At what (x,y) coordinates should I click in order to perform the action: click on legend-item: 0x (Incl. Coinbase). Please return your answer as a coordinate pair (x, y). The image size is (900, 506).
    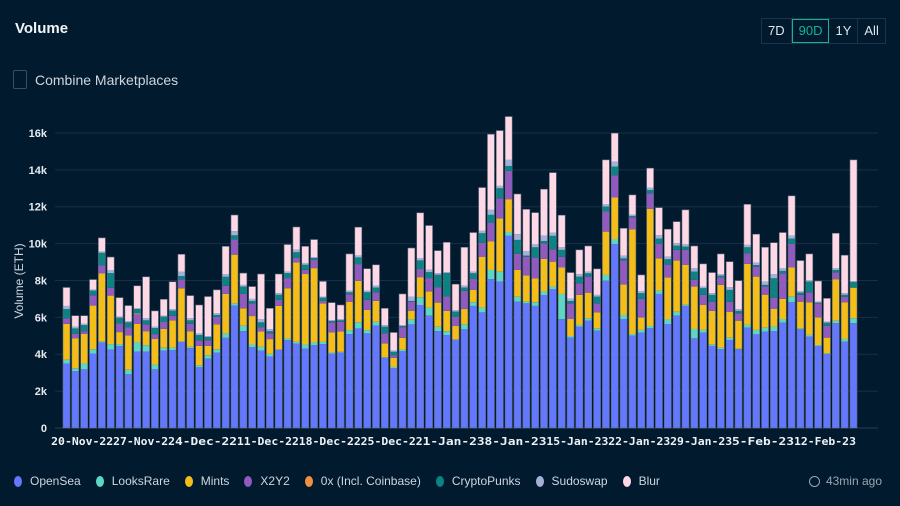
    Looking at the image, I should click on (362, 481).